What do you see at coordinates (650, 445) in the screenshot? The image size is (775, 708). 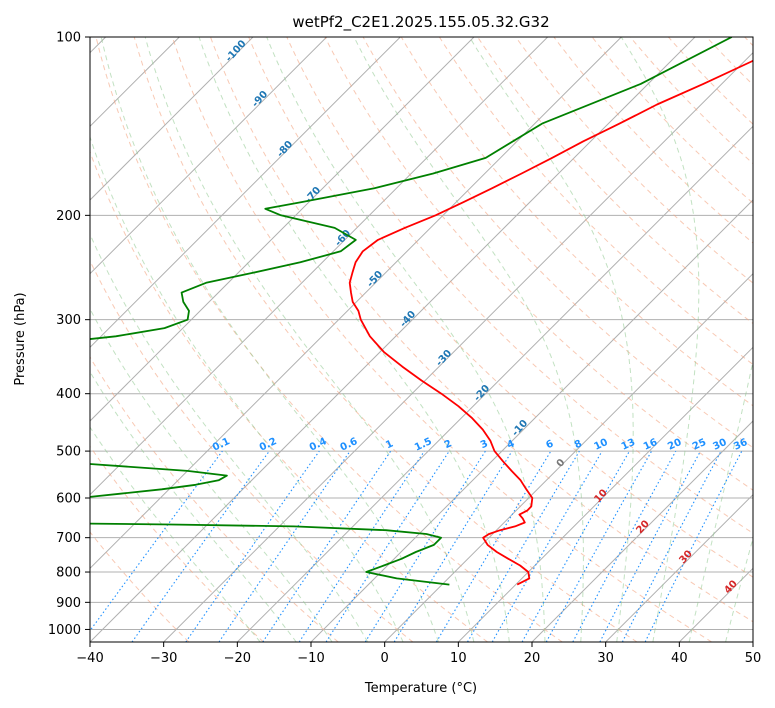 I see `mixing-ratio-label: 16` at bounding box center [650, 445].